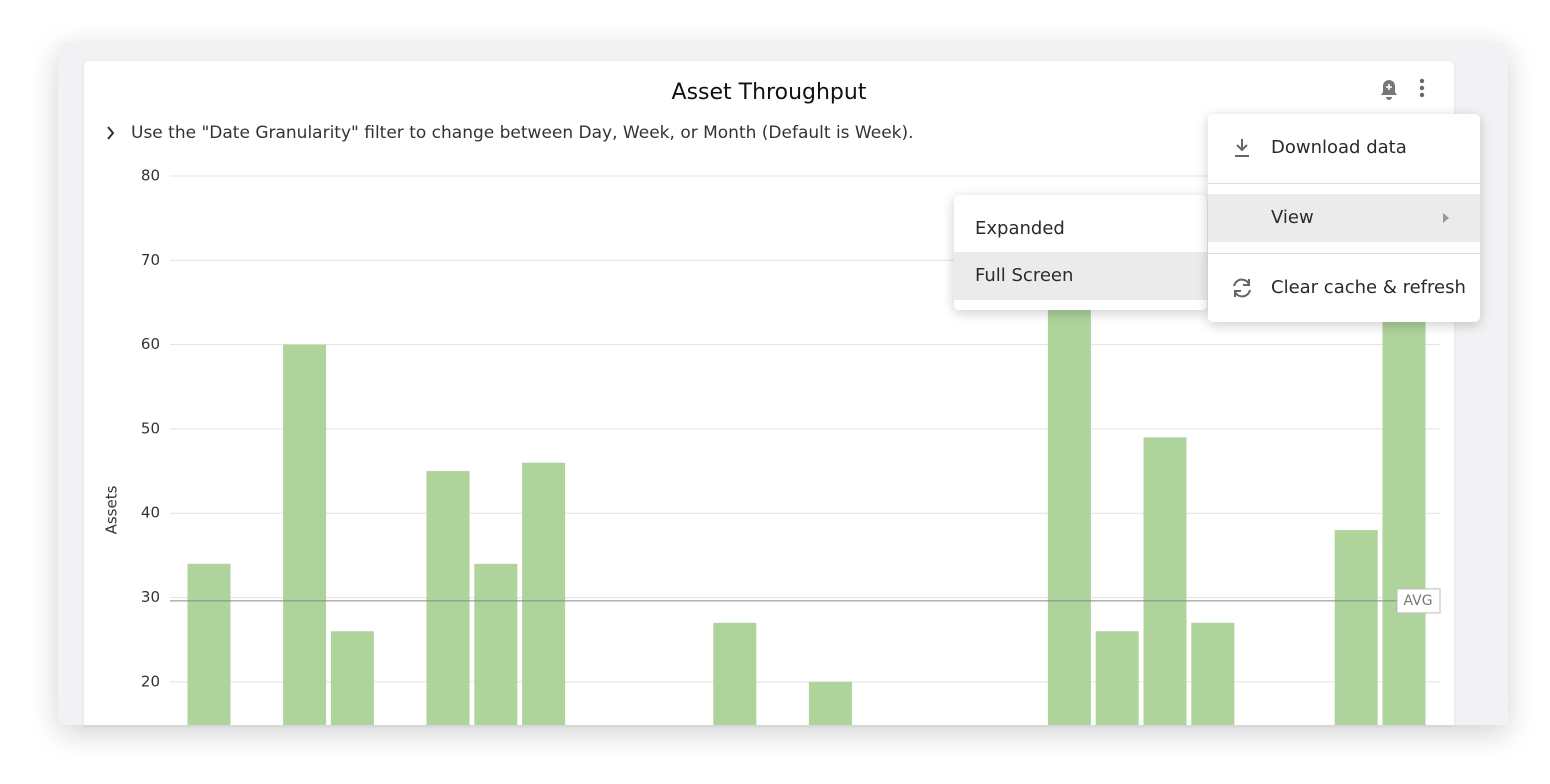  What do you see at coordinates (150, 597) in the screenshot?
I see `y-tick-label: 30` at bounding box center [150, 597].